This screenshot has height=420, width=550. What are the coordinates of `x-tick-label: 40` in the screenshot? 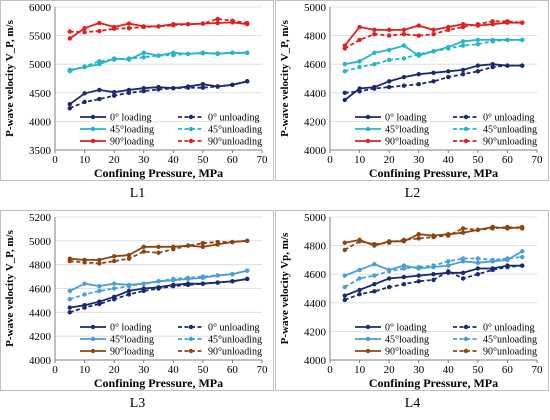 It's located at (174, 160).